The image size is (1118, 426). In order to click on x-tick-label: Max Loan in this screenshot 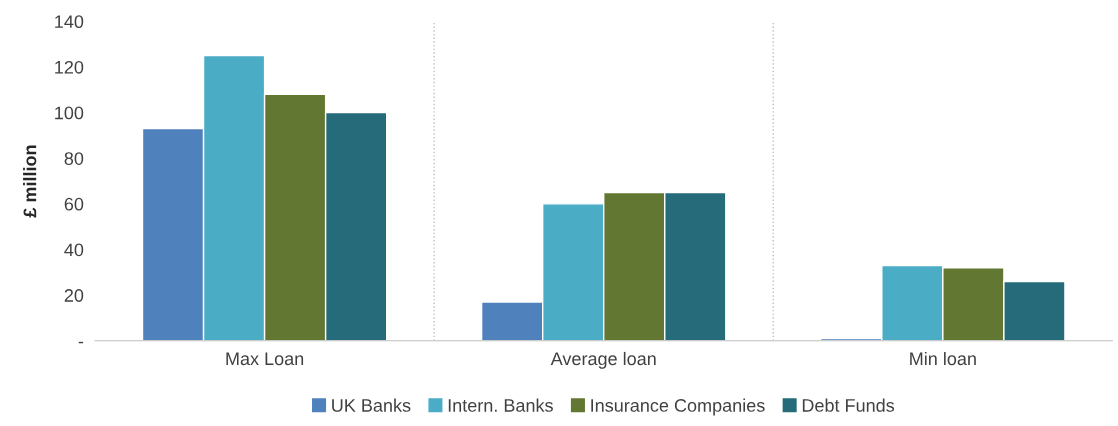, I will do `click(265, 359)`.